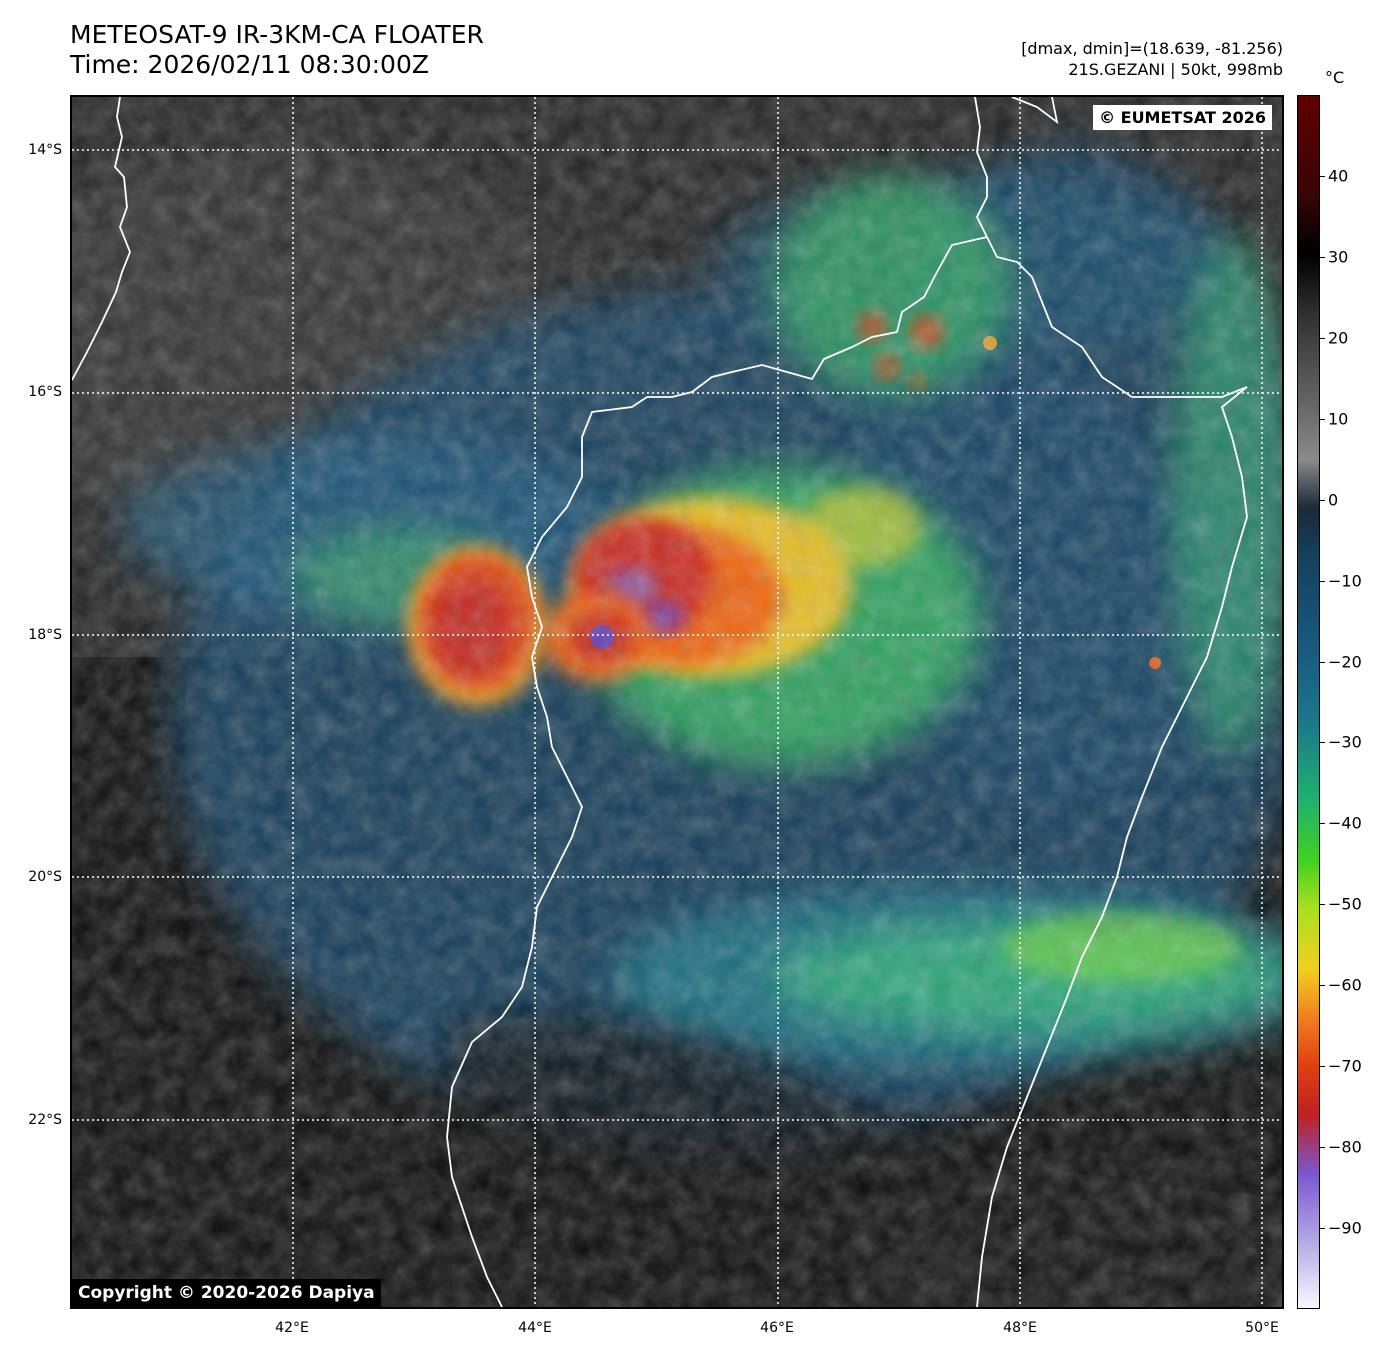 This screenshot has width=1388, height=1359. What do you see at coordinates (45, 635) in the screenshot?
I see `lat-label-18s: 18°S` at bounding box center [45, 635].